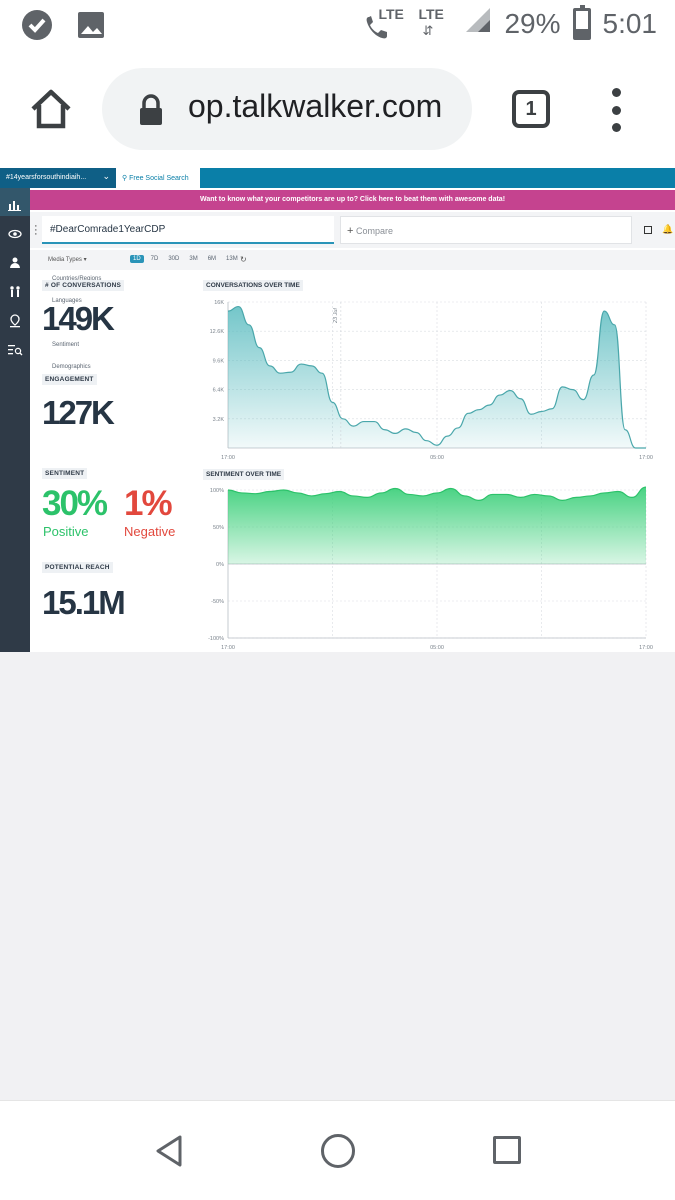 Image resolution: width=675 pixels, height=1200 pixels. Describe the element at coordinates (151, 110) in the screenshot. I see `lock-icon` at that location.